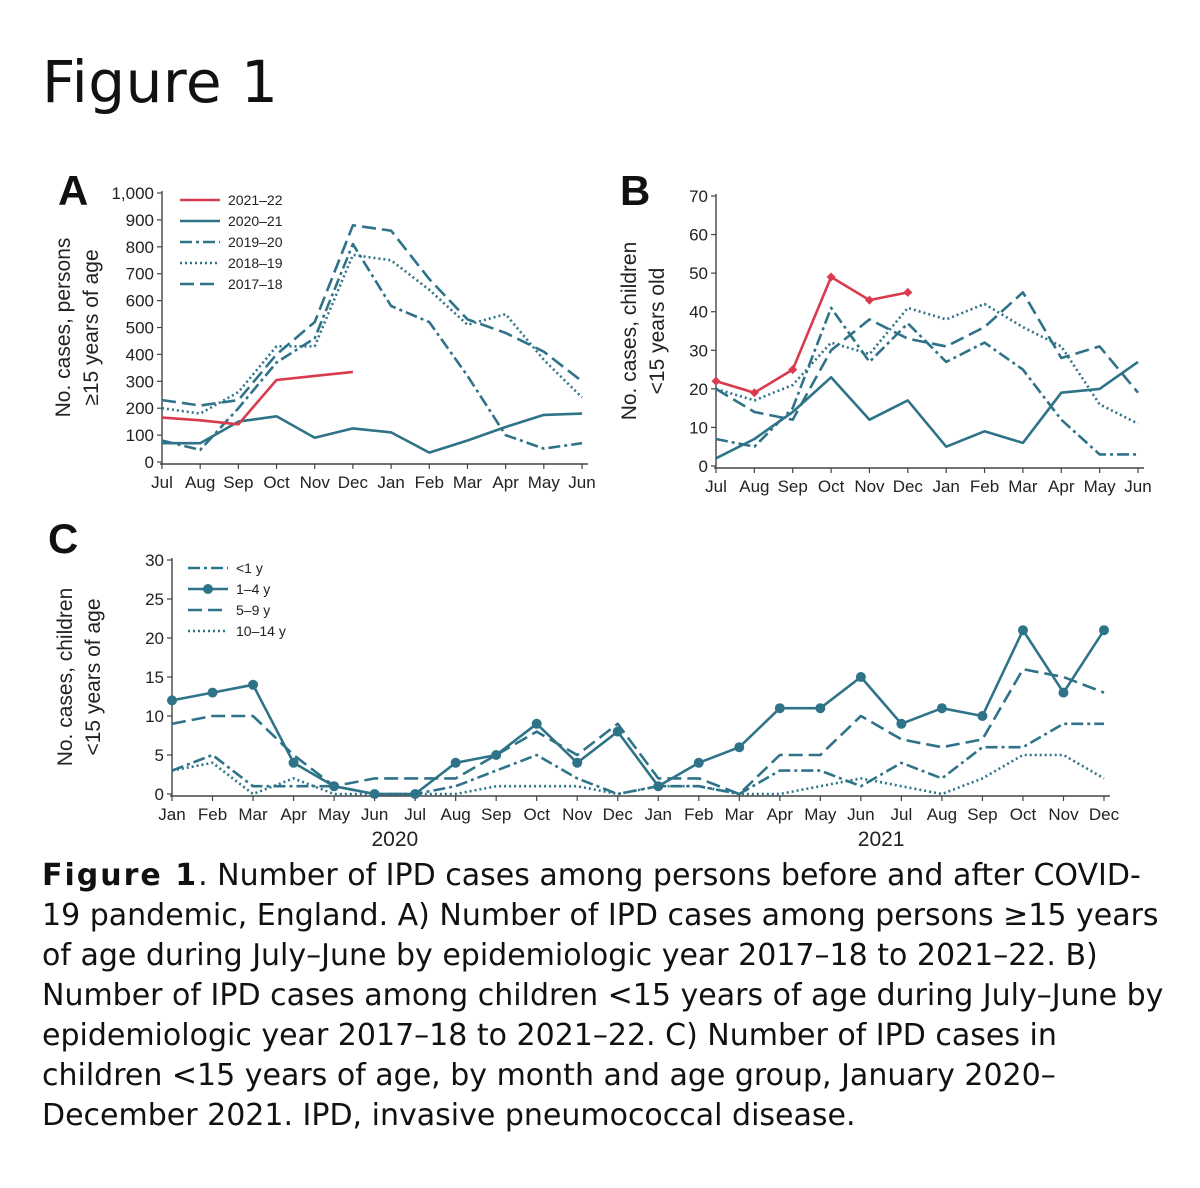 The image size is (1200, 1188). I want to click on y-tick-label: 40, so click(698, 312).